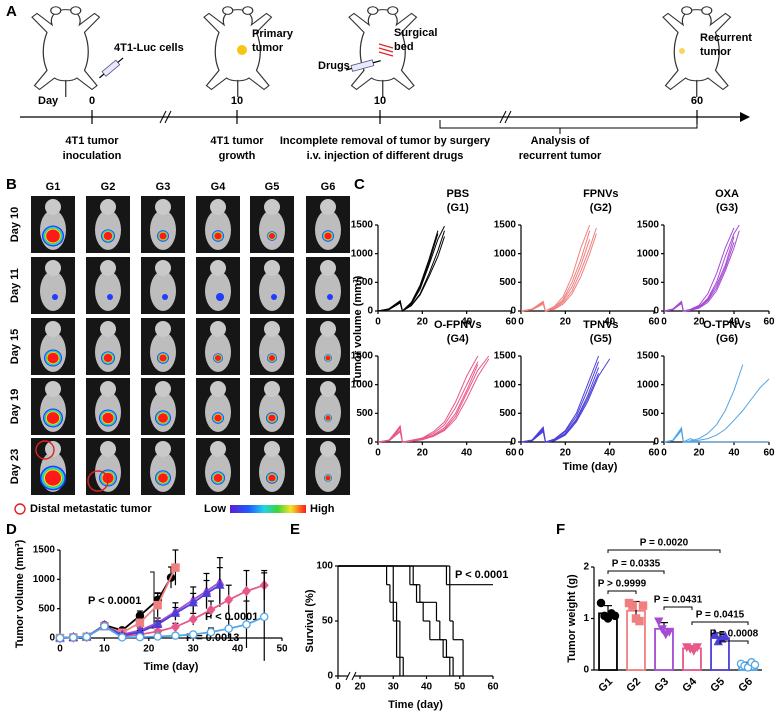 The height and width of the screenshot is (711, 780). What do you see at coordinates (590, 467) in the screenshot?
I see `x-axis-label: Time (day)` at bounding box center [590, 467].